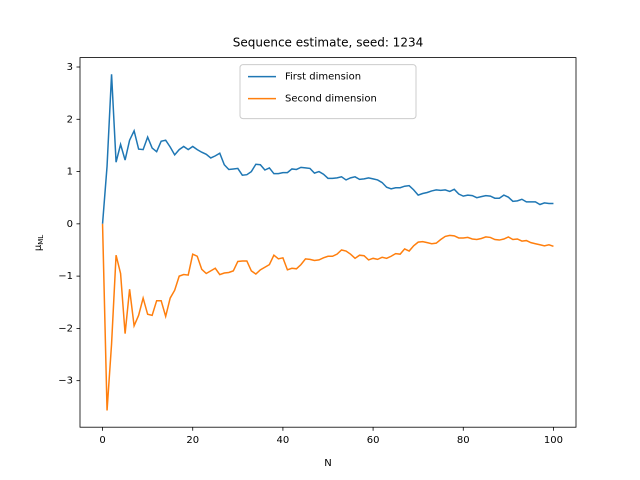 The height and width of the screenshot is (480, 640). I want to click on y-axis-label: μML, so click(39, 243).